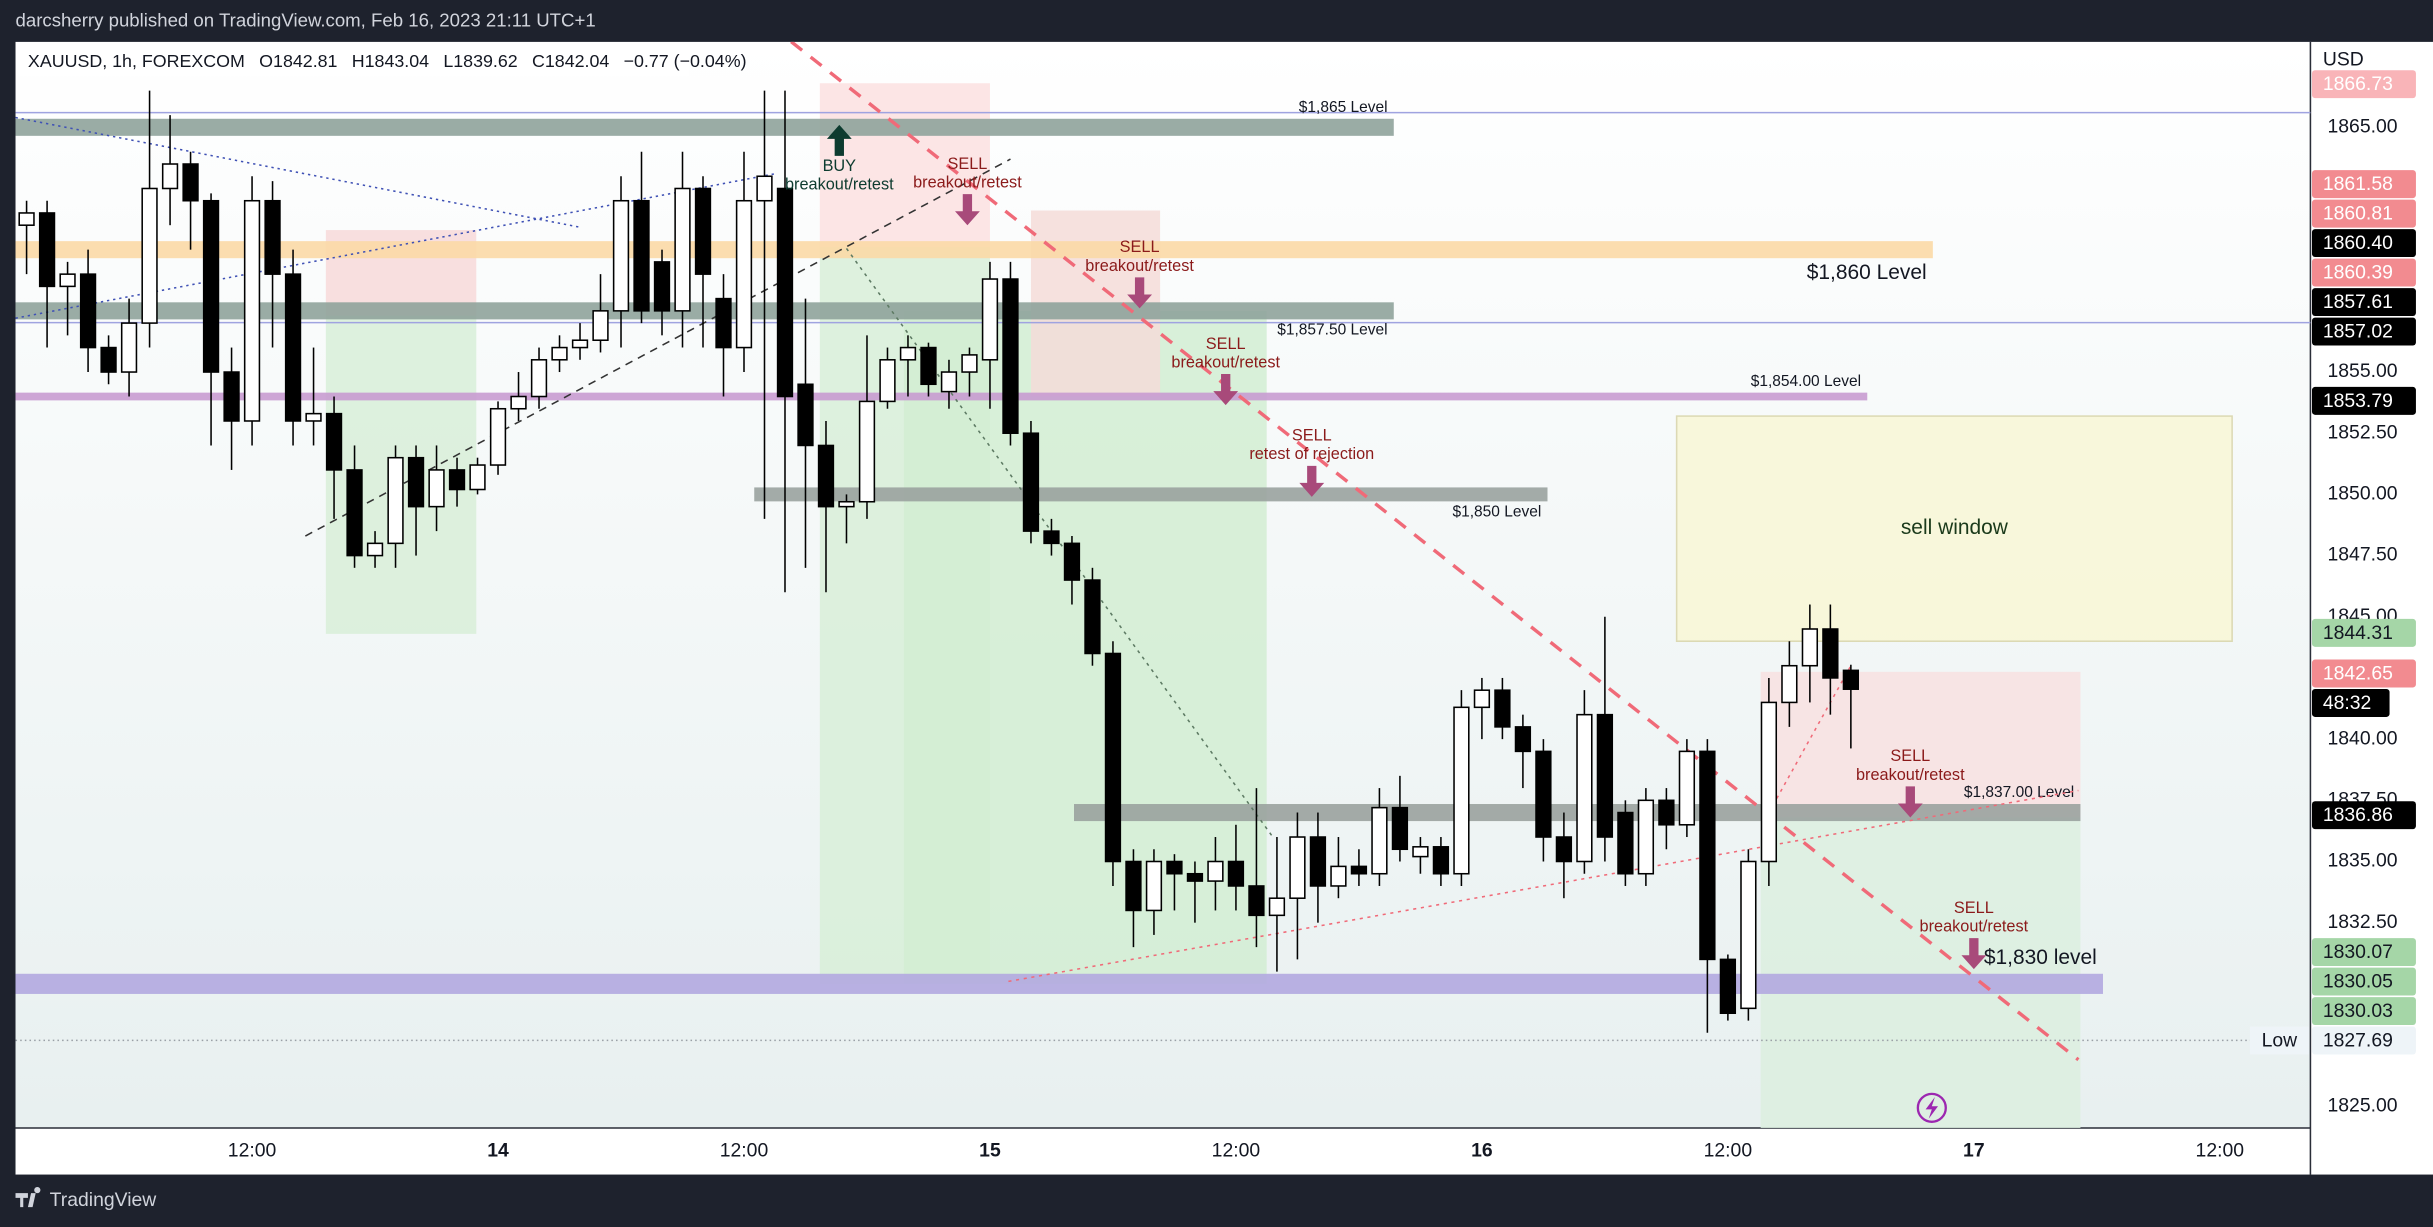 The image size is (2433, 1227). Describe the element at coordinates (2362, 738) in the screenshot. I see `y-tick-label: 1840.00` at that location.